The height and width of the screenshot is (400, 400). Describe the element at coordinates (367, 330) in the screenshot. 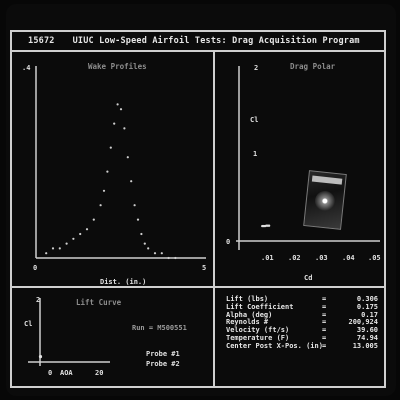

I see `readout-value: 39.60` at that location.